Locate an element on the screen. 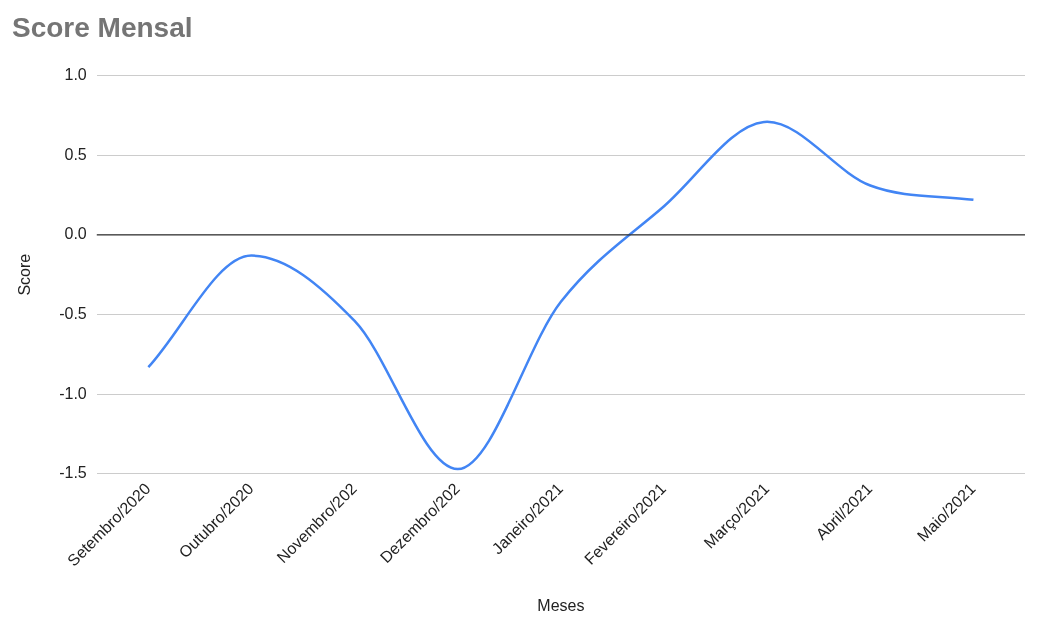  y-axis-title: Score is located at coordinates (25, 274).